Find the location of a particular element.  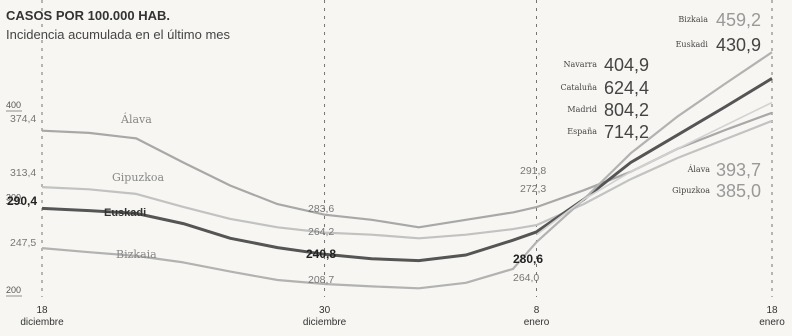

data-label: 291,8 is located at coordinates (533, 171).